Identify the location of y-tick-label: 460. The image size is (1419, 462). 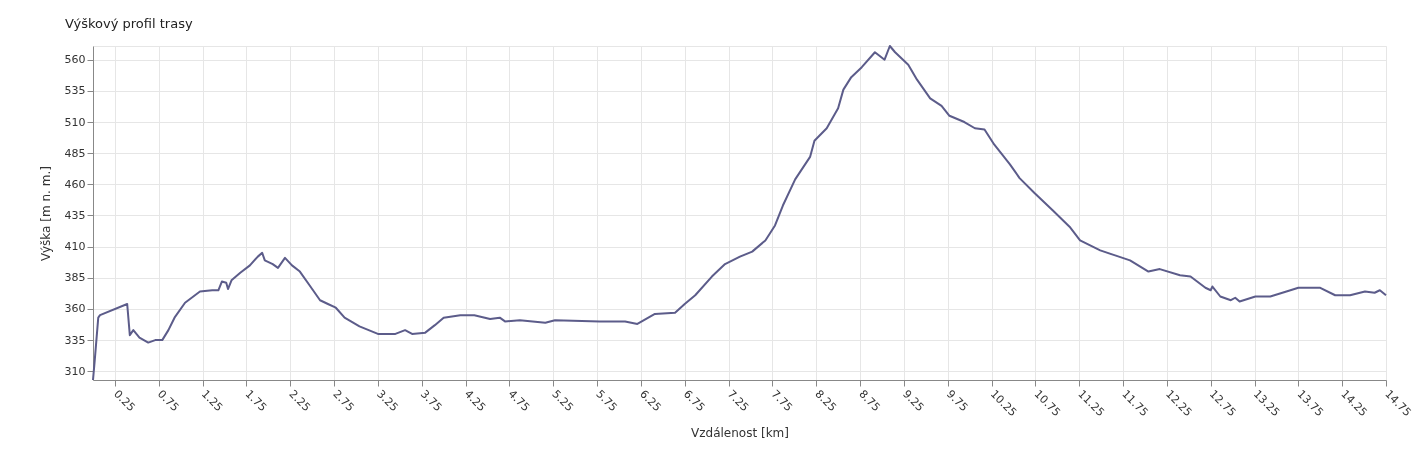
(75, 184).